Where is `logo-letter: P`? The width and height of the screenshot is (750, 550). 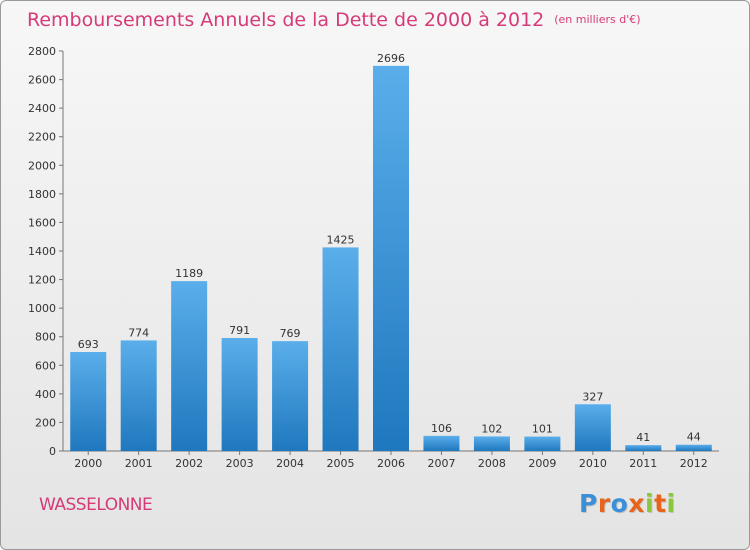
logo-letter: P is located at coordinates (588, 503).